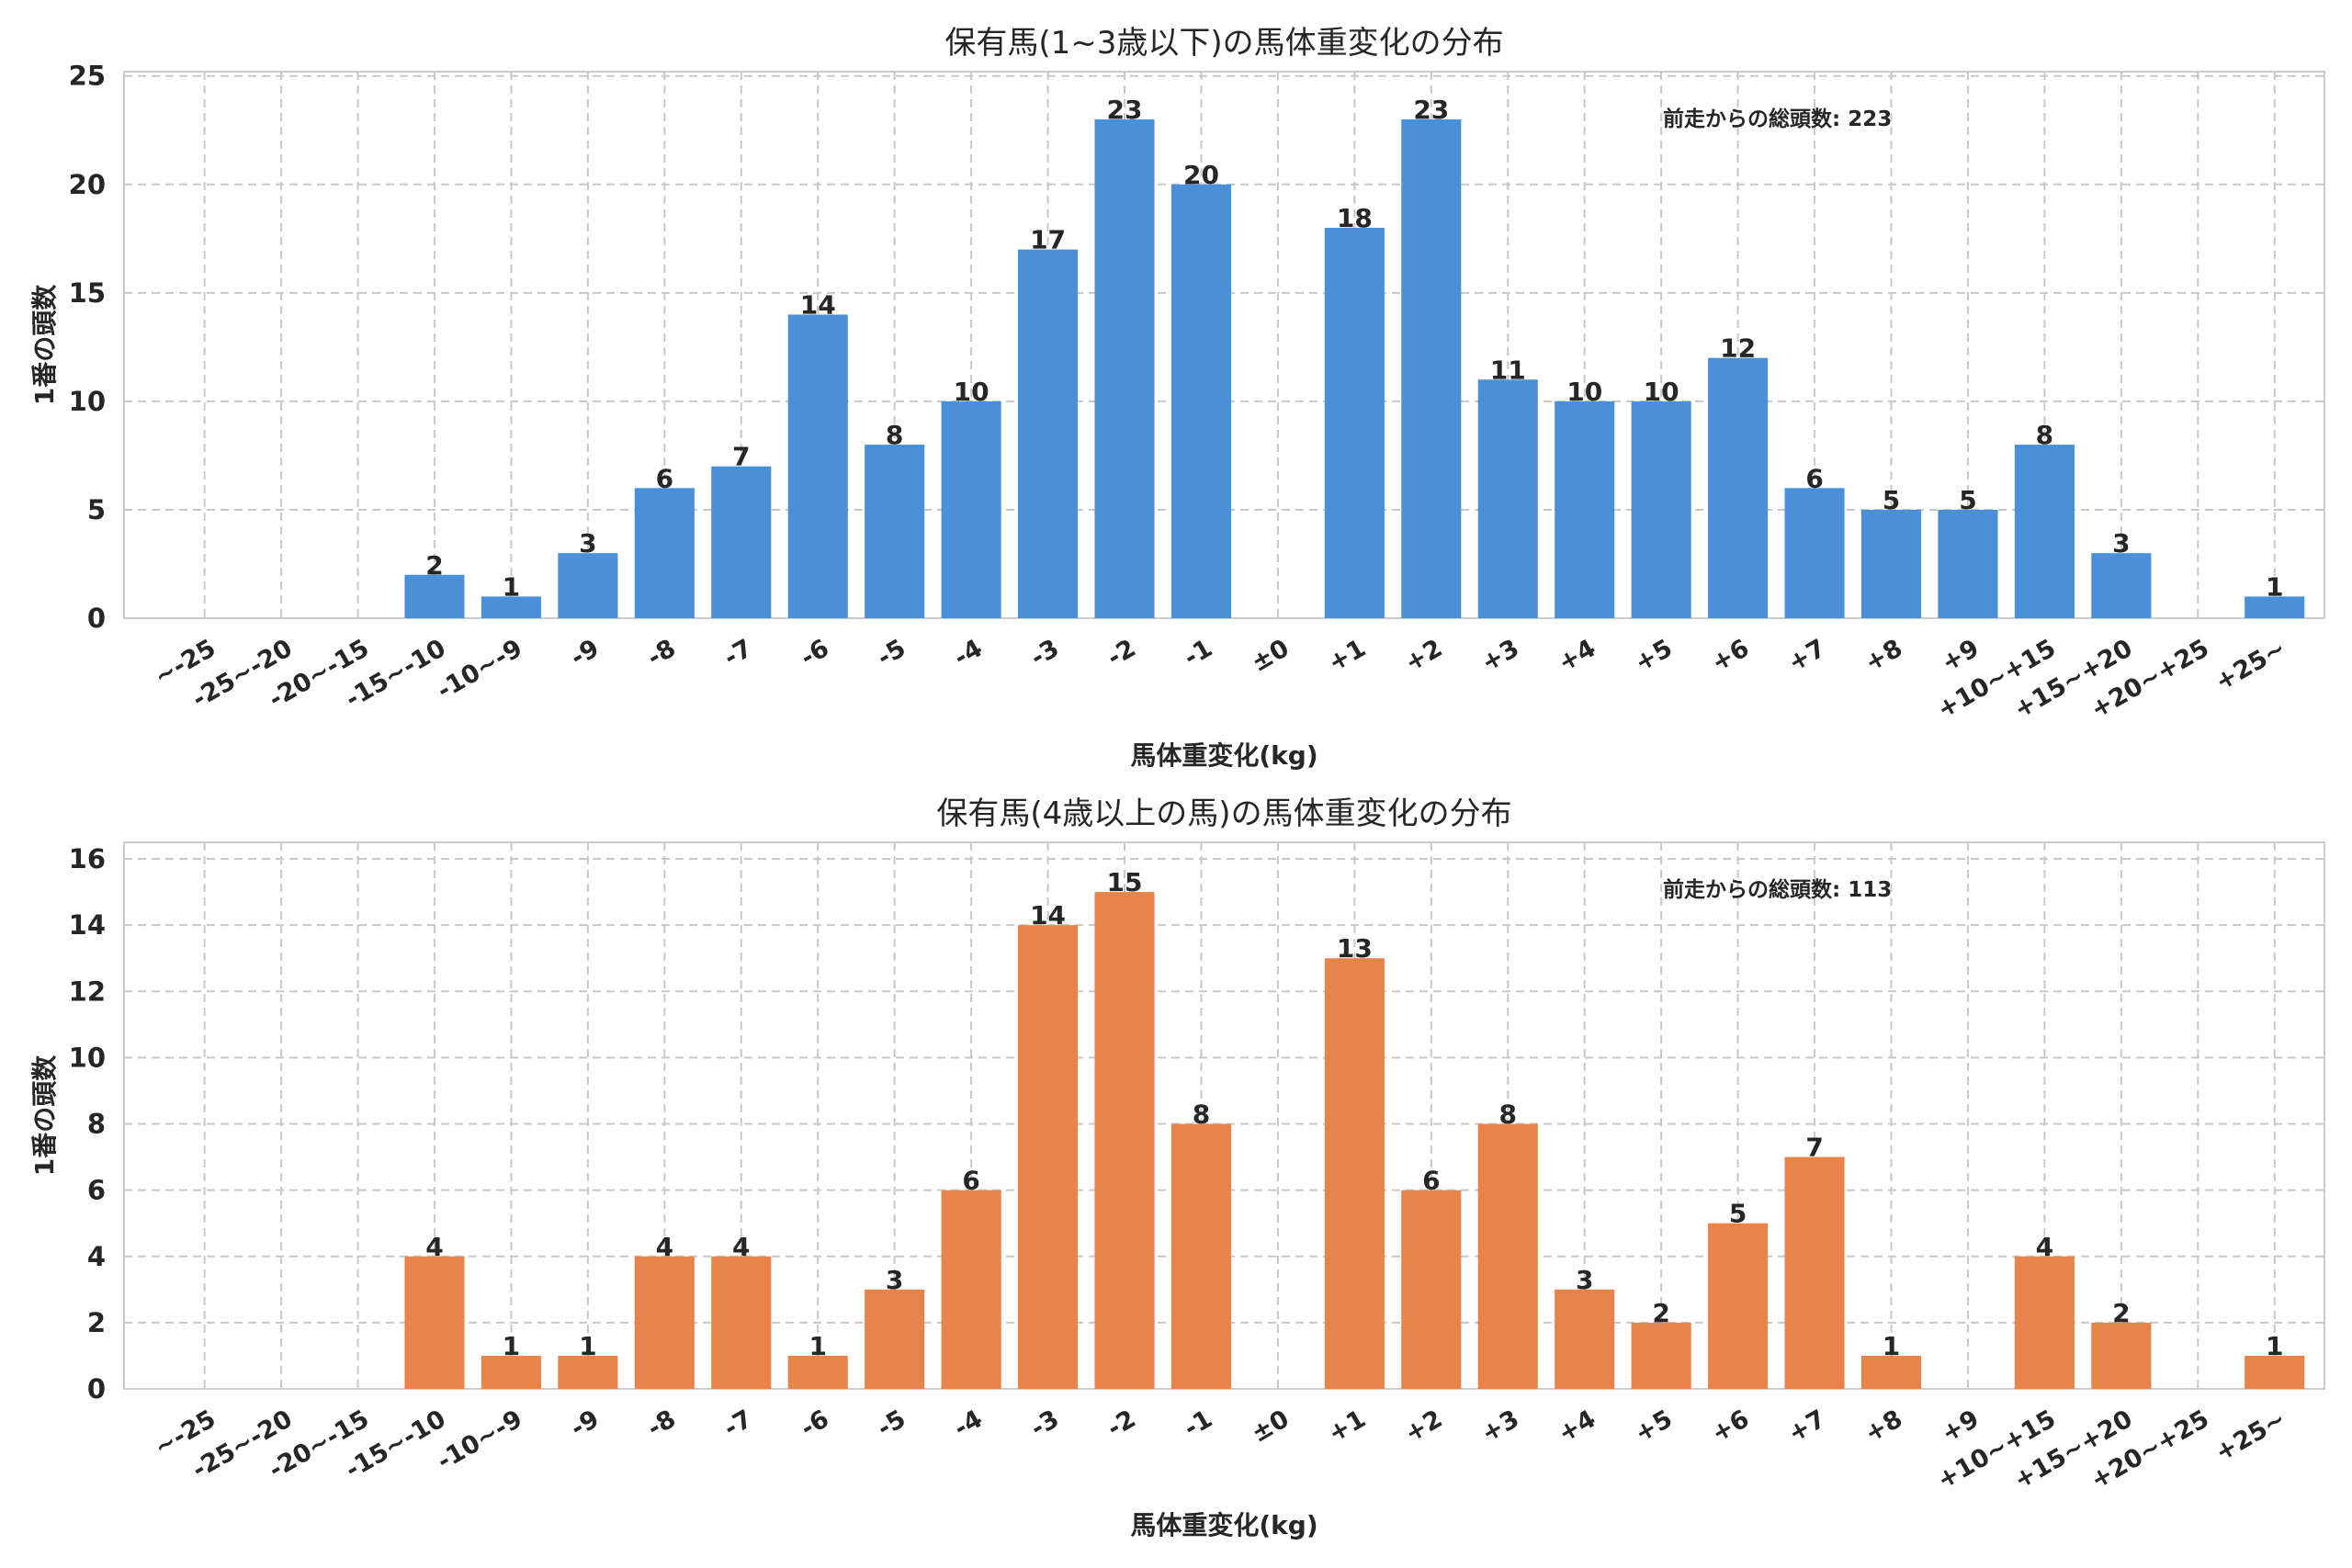 The image size is (2352, 1568). I want to click on bar-value-label: 14, so click(1048, 916).